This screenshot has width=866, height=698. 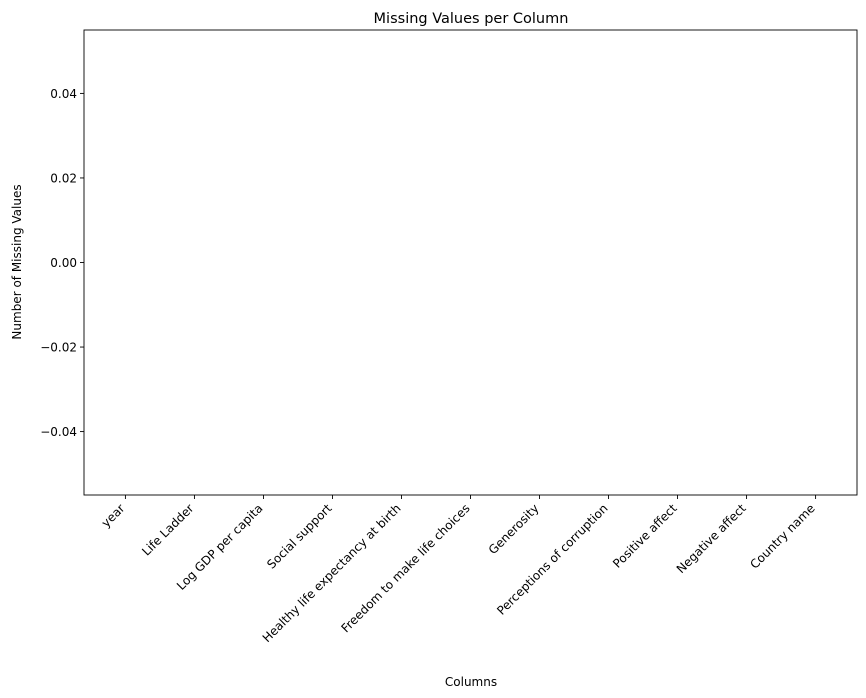 What do you see at coordinates (471, 682) in the screenshot?
I see `x-axis-label: Columns` at bounding box center [471, 682].